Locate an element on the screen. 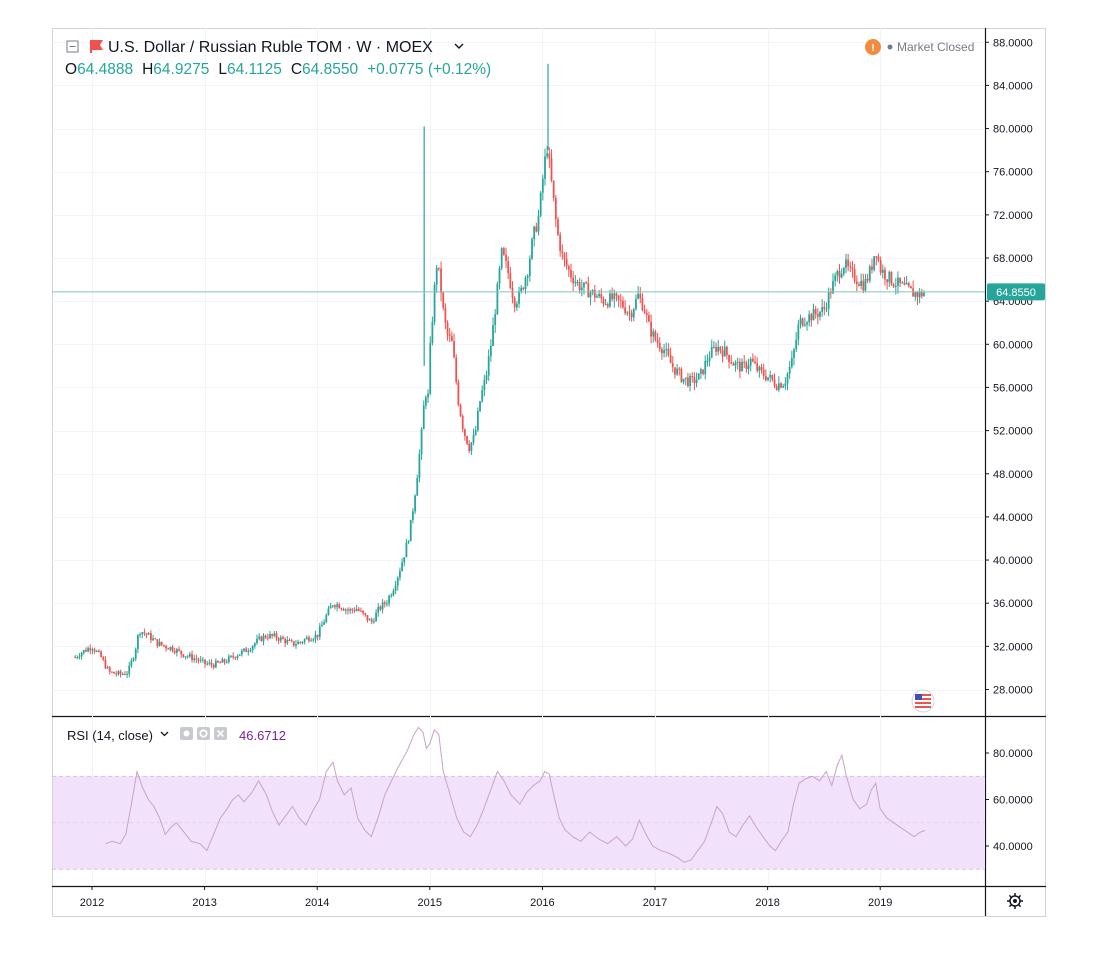 Image resolution: width=1100 pixels, height=955 pixels. rsi-line is located at coordinates (515, 794).